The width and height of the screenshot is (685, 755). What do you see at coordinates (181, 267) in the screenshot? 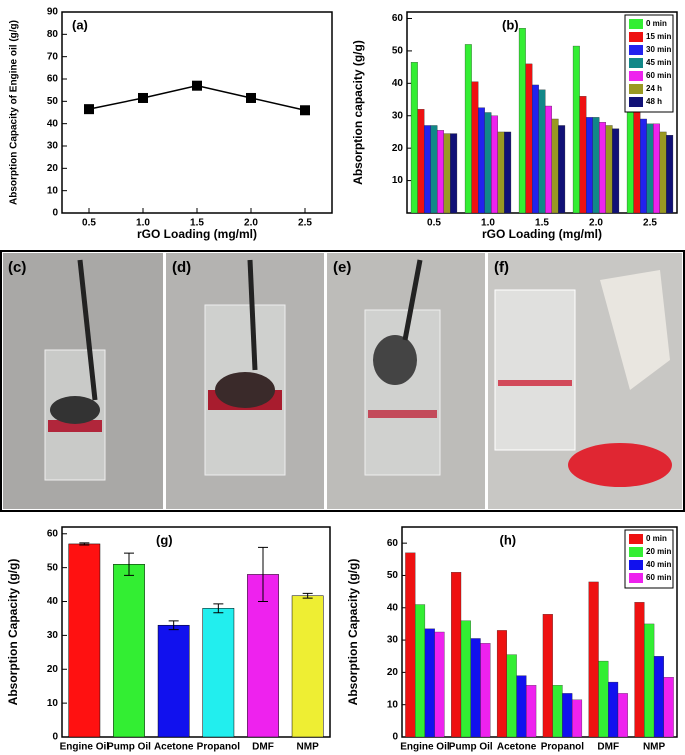
I see `photo-label: (d)` at bounding box center [181, 267].